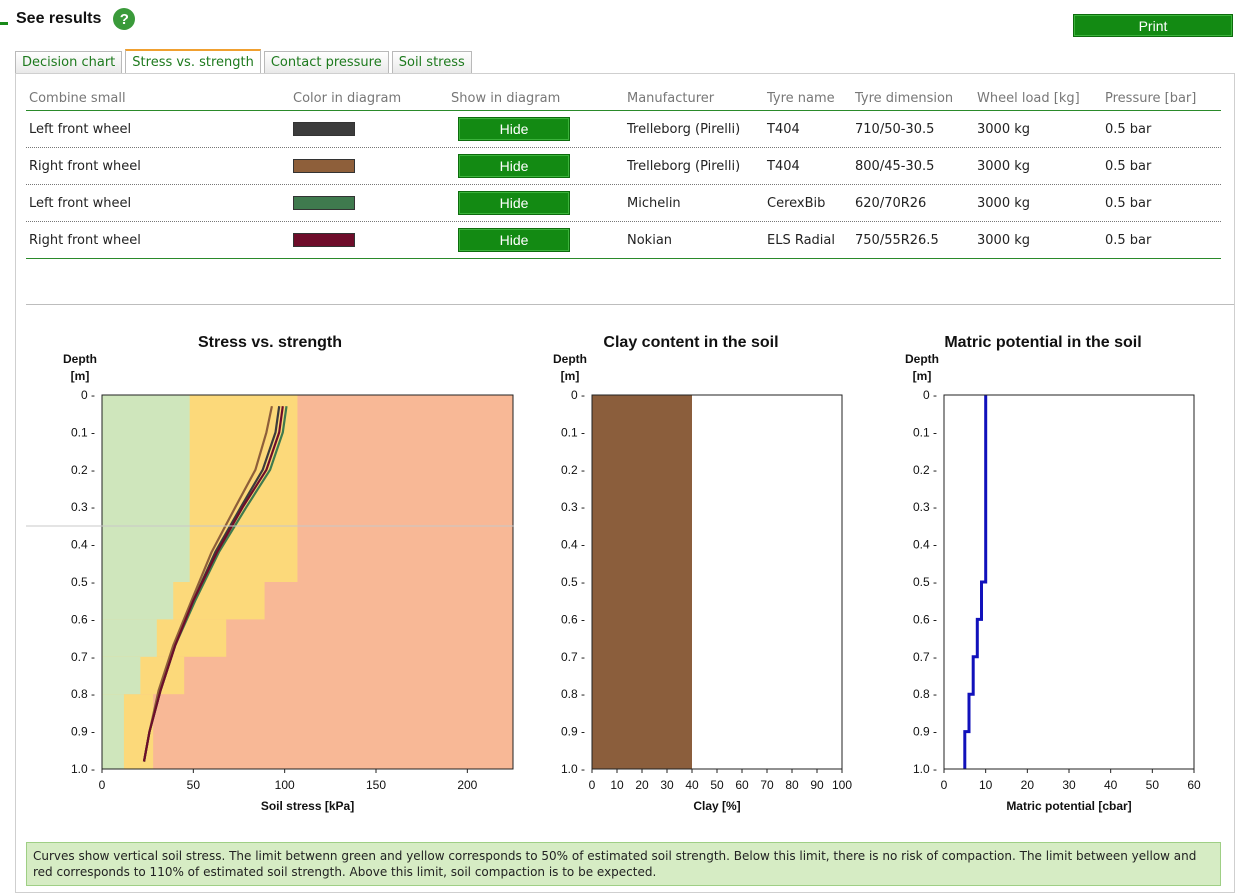 The height and width of the screenshot is (894, 1240). Describe the element at coordinates (767, 785) in the screenshot. I see `x-tick-label: 70` at that location.